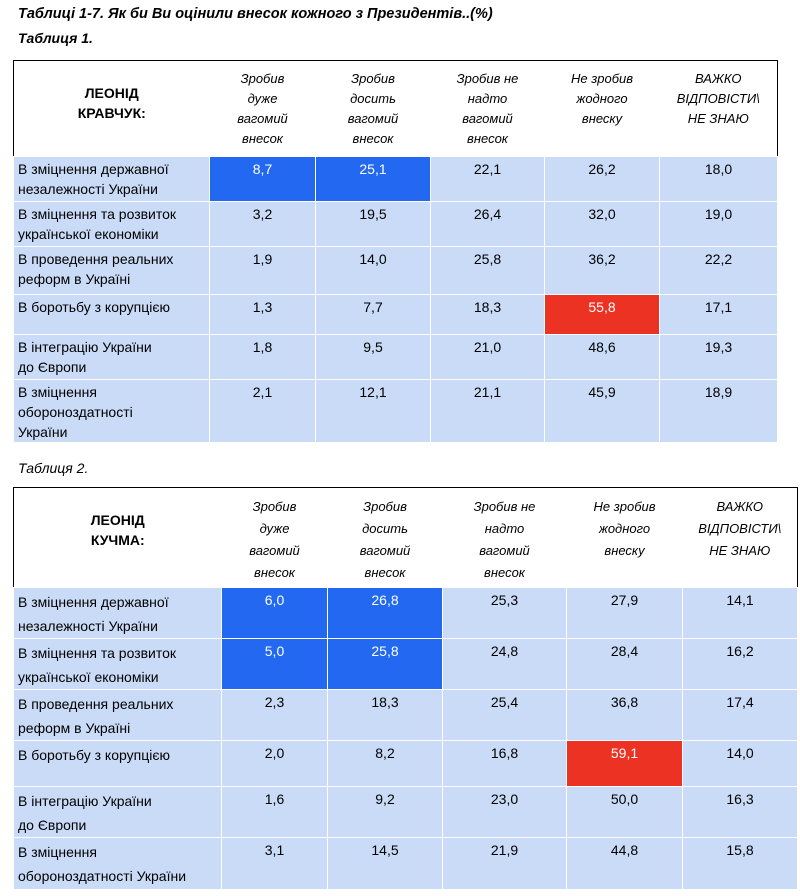 The height and width of the screenshot is (896, 800). I want to click on column-header-line: Не зробив, so click(602, 78).